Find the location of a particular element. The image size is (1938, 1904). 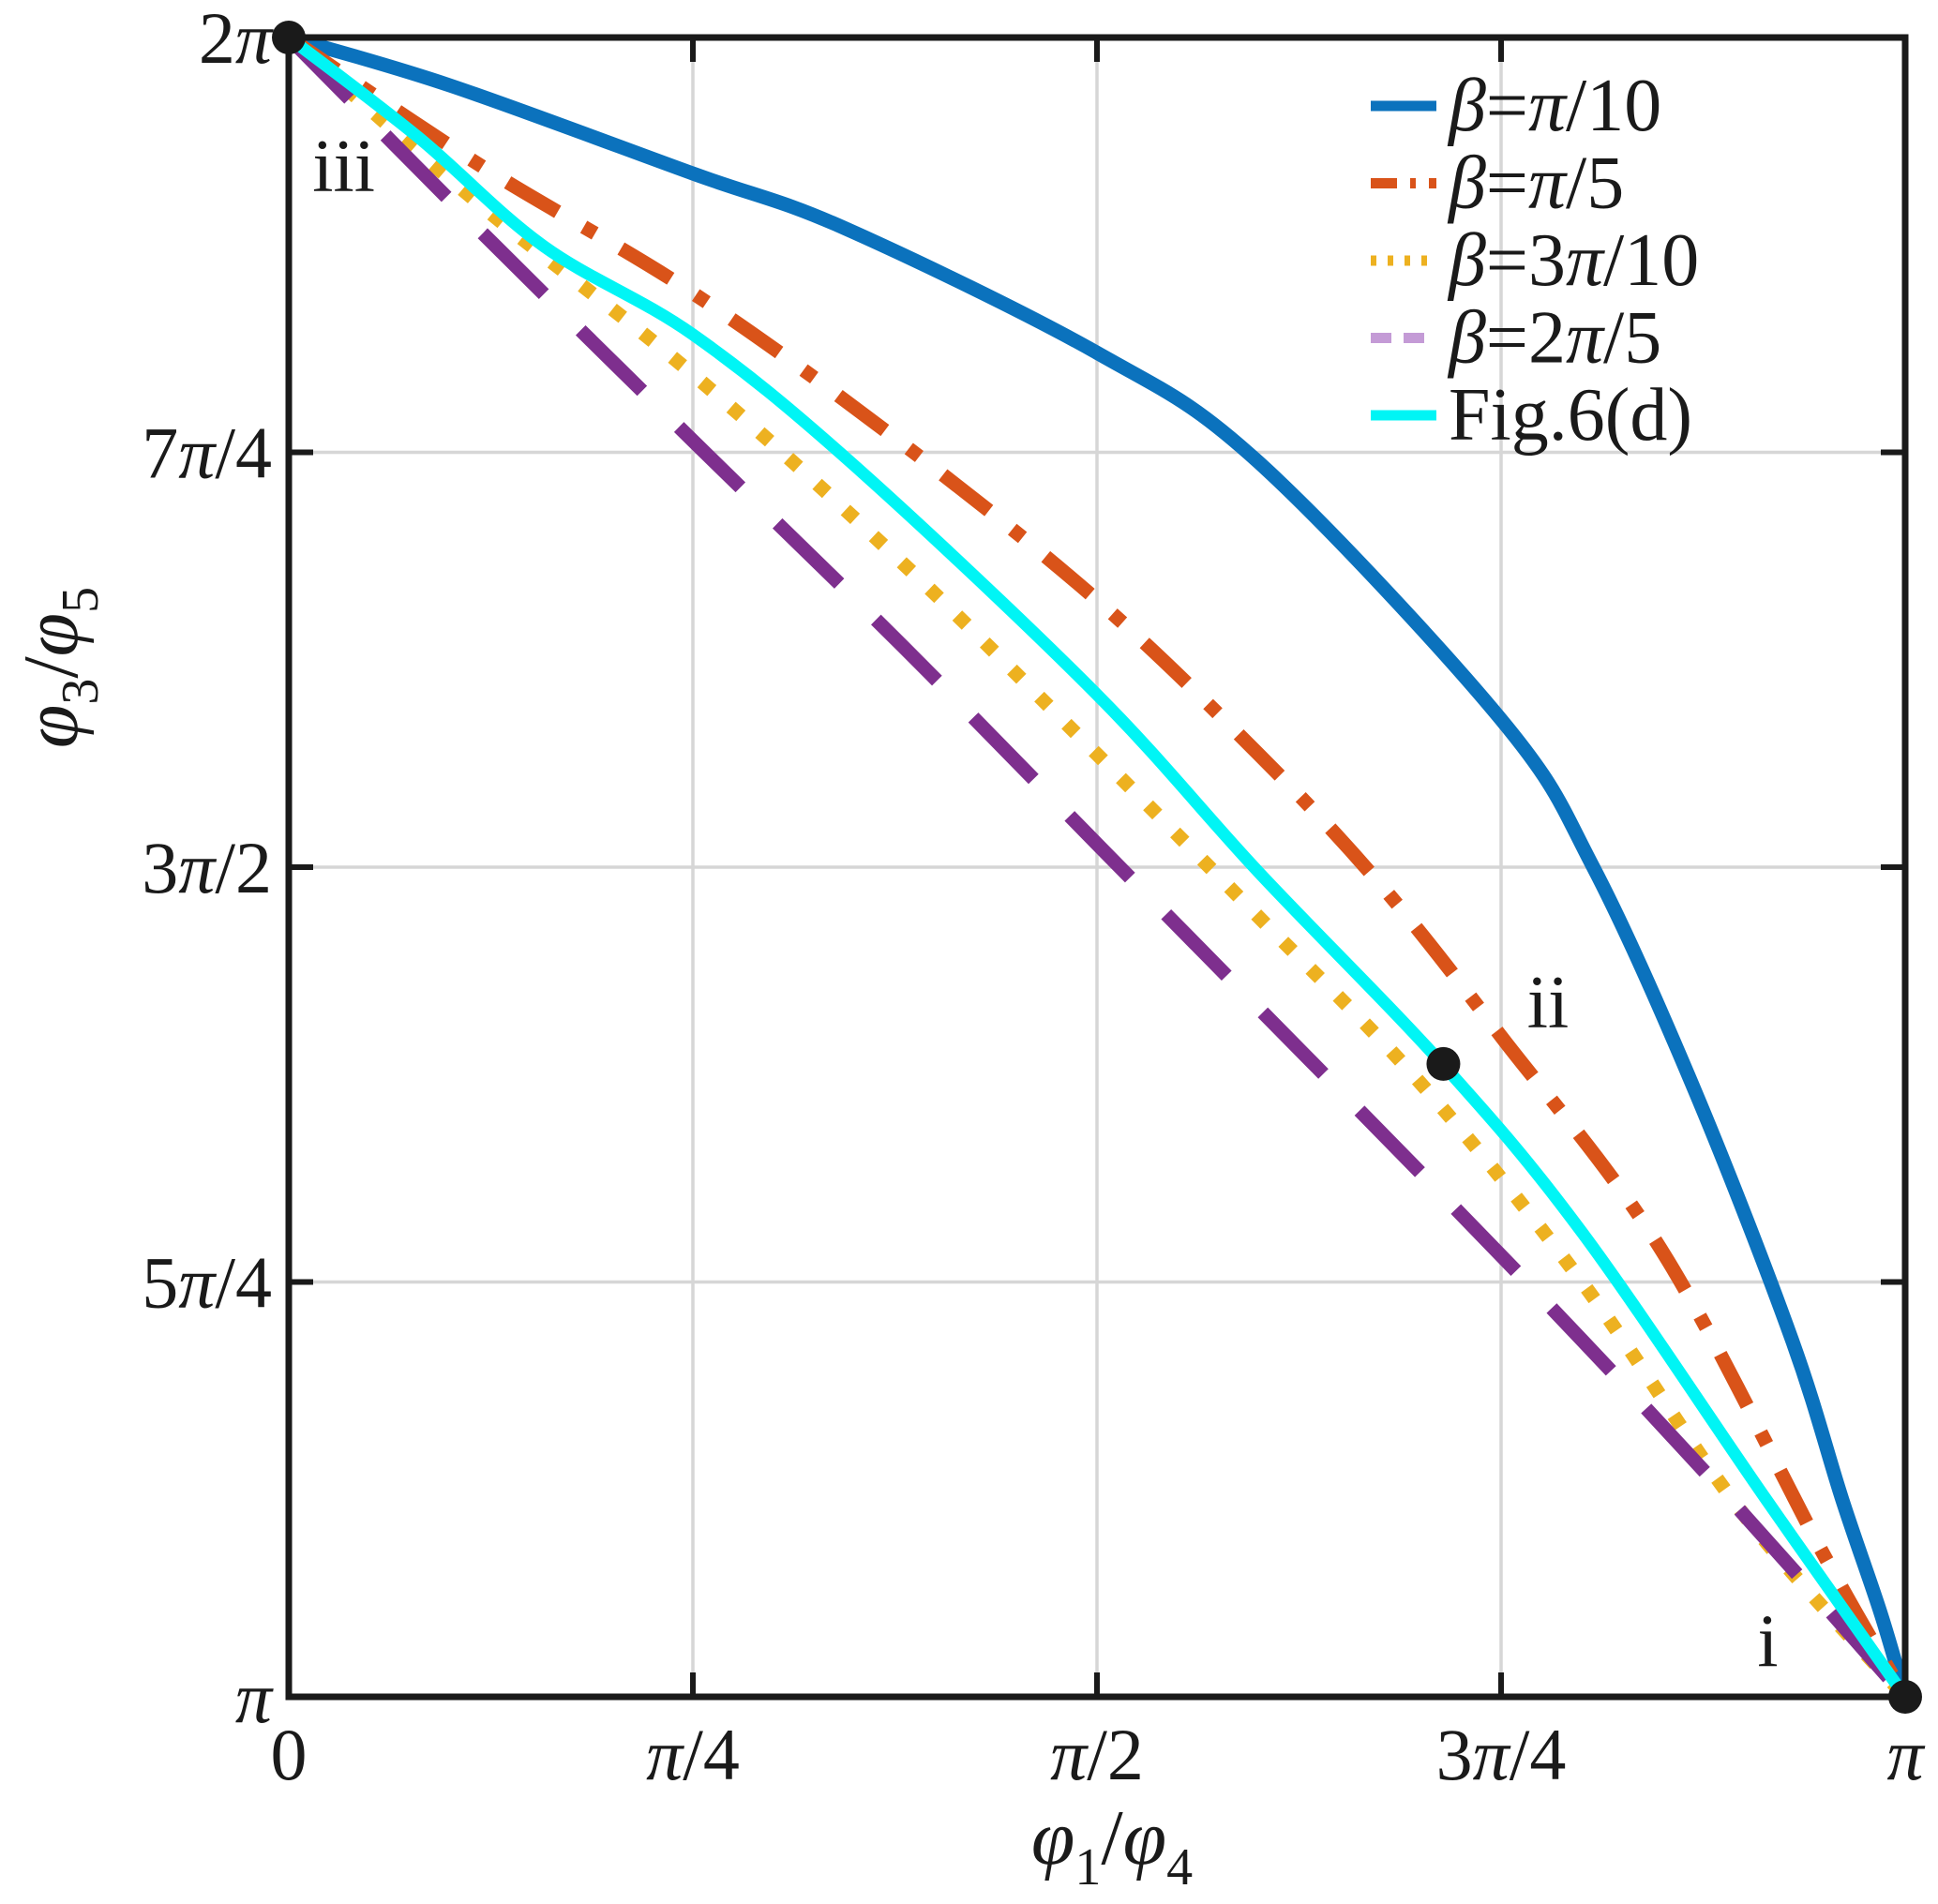

annotation-ii: ii is located at coordinates (1548, 1003).